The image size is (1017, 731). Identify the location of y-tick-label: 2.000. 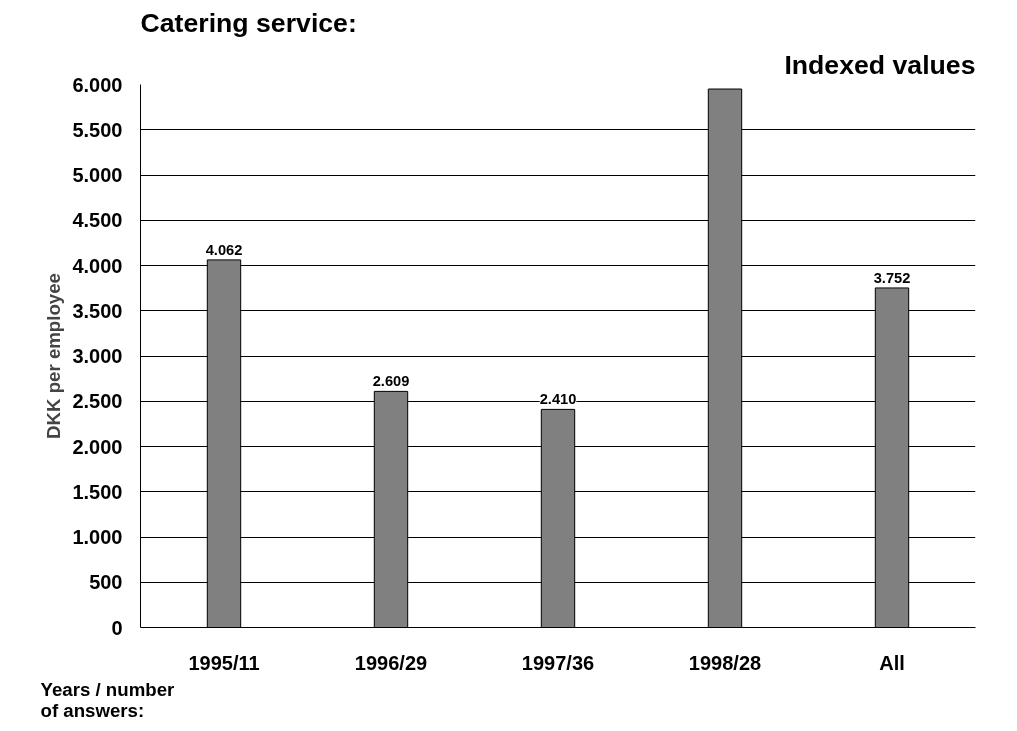
(97, 446).